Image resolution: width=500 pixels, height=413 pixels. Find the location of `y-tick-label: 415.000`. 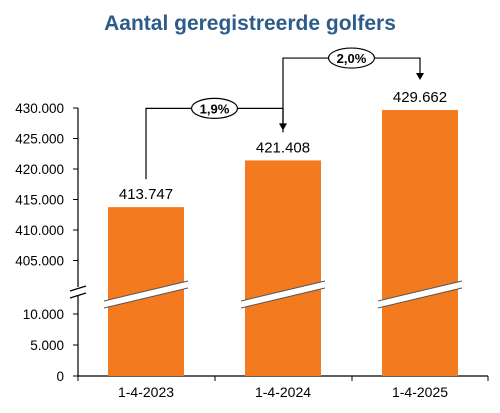

y-tick-label: 415.000 is located at coordinates (39, 200).